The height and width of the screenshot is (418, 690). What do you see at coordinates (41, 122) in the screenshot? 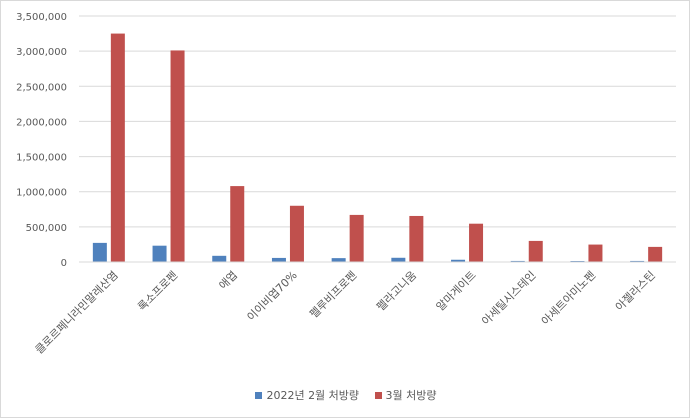
I see `y-tick-label: 2,000,000` at bounding box center [41, 122].